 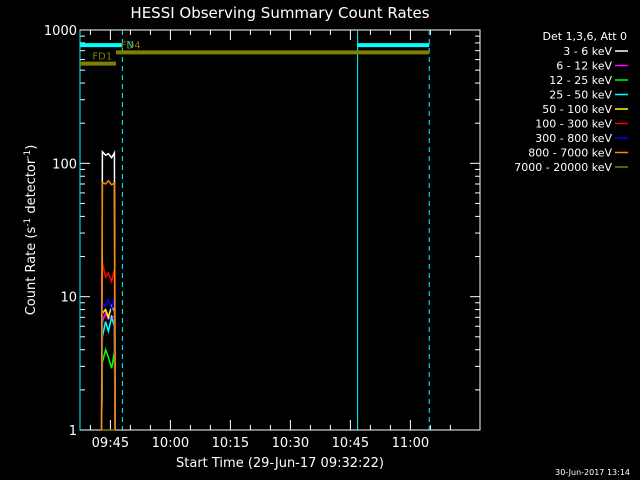 I want to click on y-tick-label: 10, so click(x=68, y=298).